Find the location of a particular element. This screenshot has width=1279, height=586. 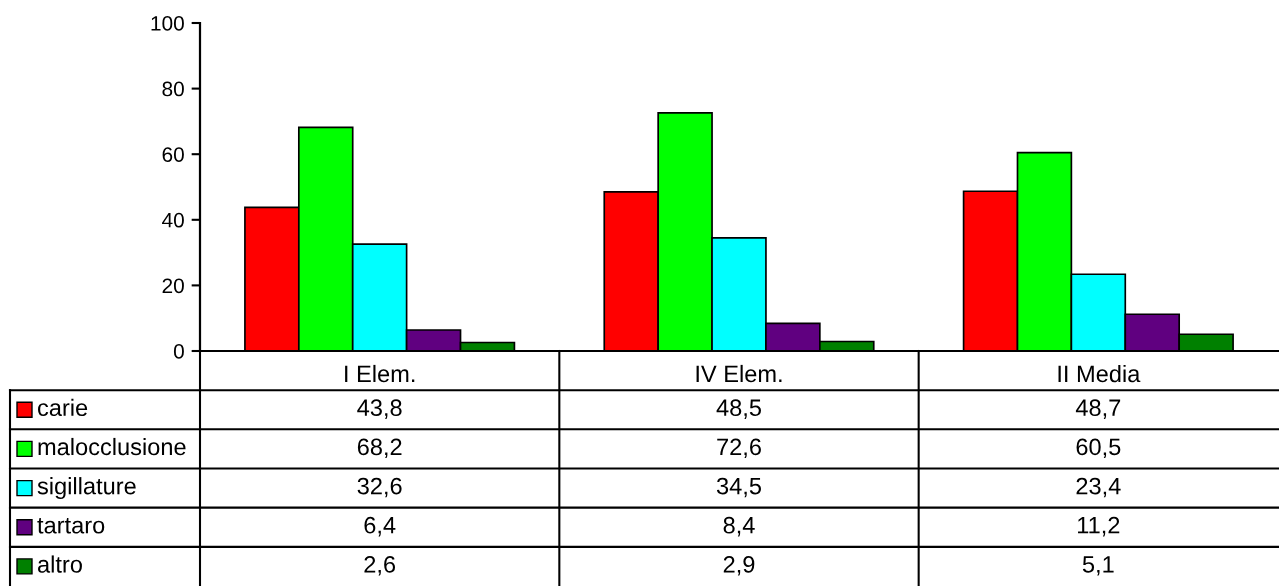

data-label: 72,6 is located at coordinates (739, 448).